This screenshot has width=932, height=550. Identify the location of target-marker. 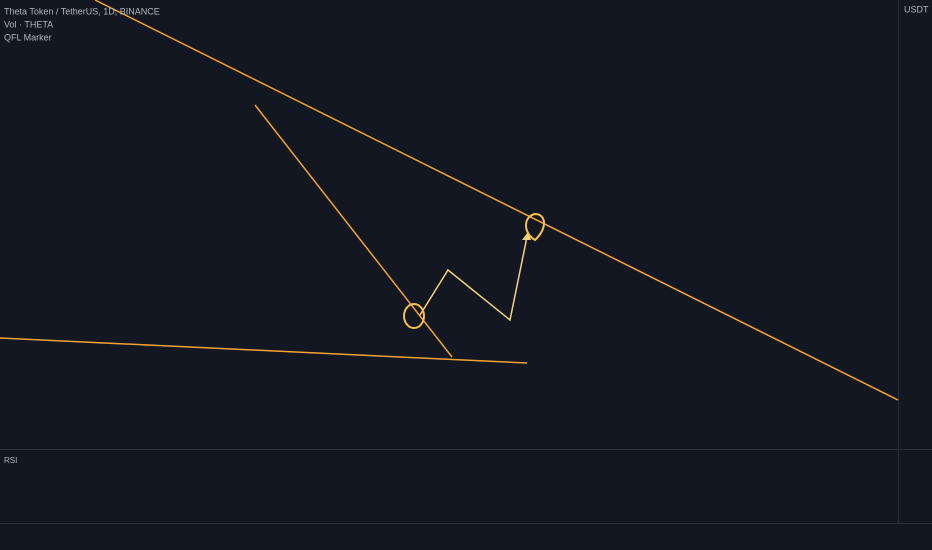
(535, 227).